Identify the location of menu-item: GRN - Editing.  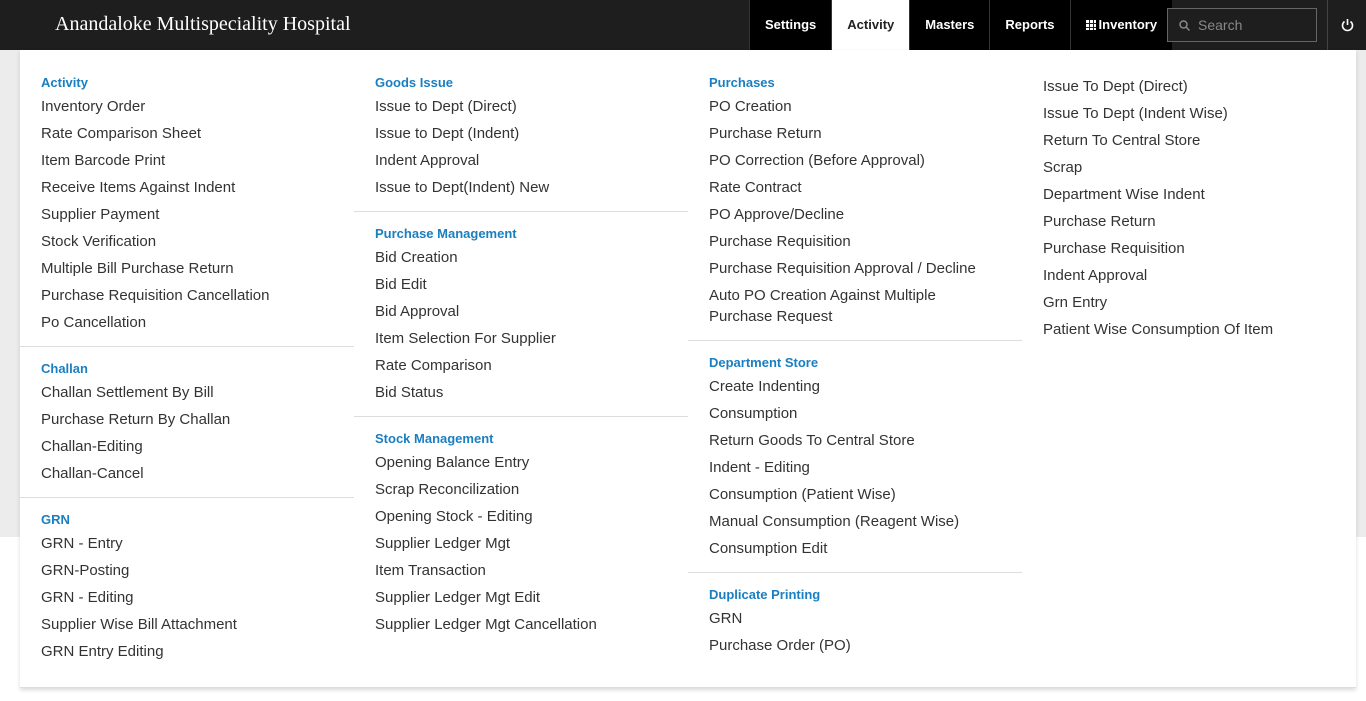
(87, 597).